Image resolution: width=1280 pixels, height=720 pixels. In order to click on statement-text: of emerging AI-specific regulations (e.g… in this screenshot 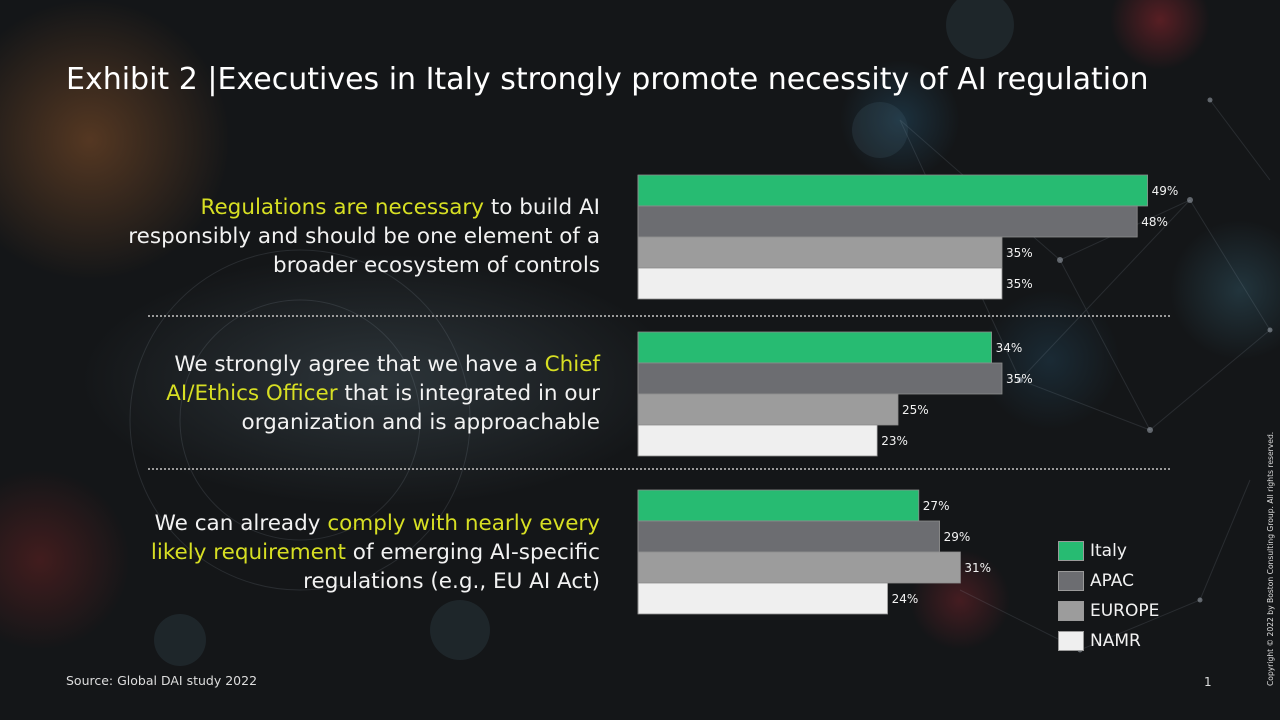, I will do `click(451, 567)`.